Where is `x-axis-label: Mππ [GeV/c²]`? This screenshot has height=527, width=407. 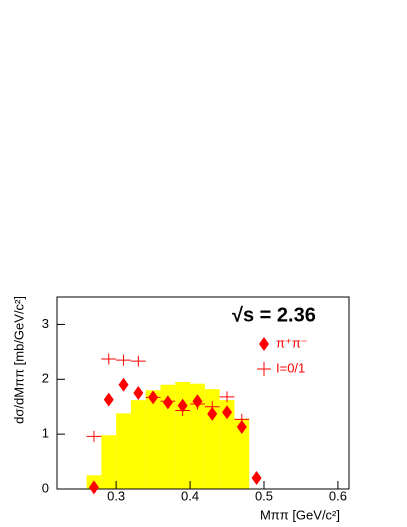 x-axis-label: Mππ [GeV/c²] is located at coordinates (300, 514).